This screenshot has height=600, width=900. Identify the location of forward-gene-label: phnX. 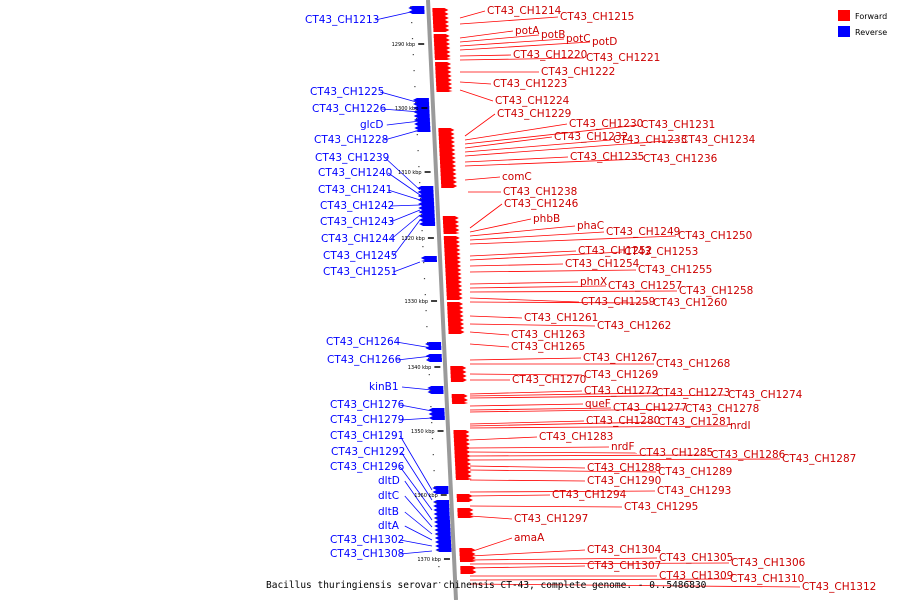
(593, 282).